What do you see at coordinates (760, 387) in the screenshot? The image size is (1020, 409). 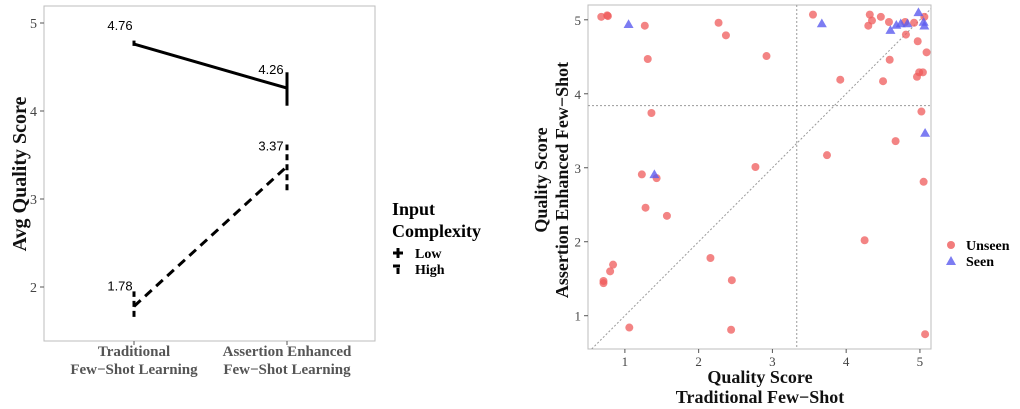 I see `x-axis-label: Quality Score Traditional Few−Shot` at bounding box center [760, 387].